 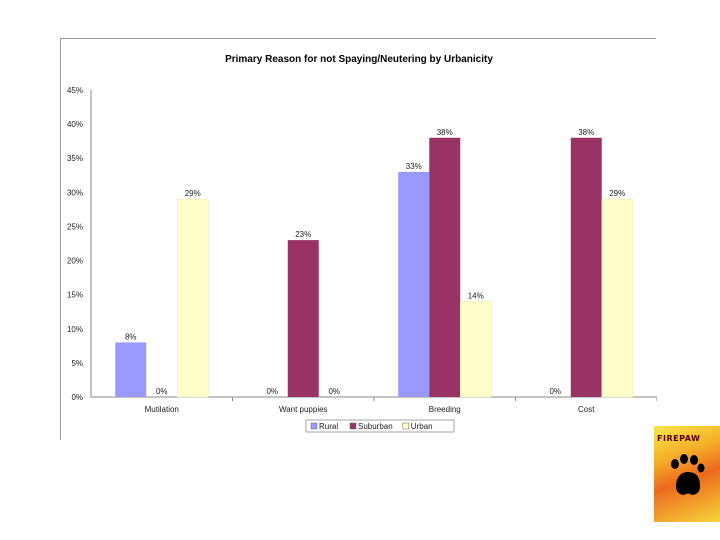 I want to click on x-tick-label: Want puppies, so click(x=303, y=409).